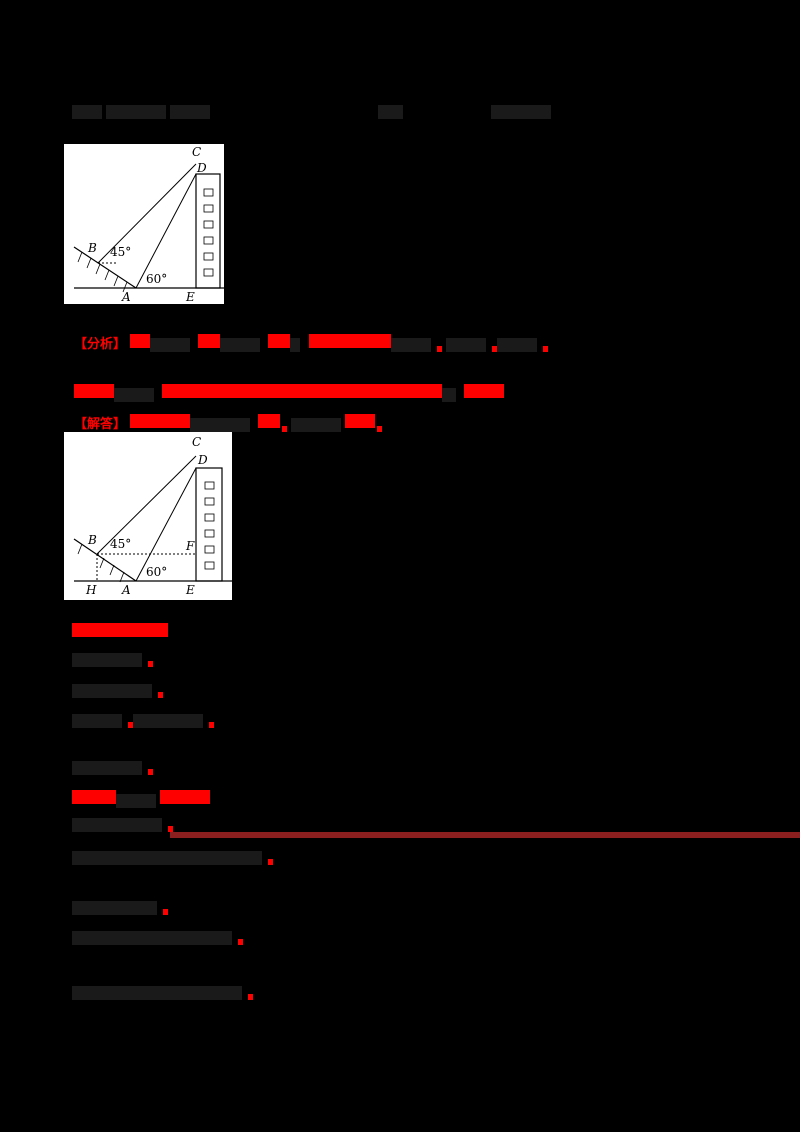  What do you see at coordinates (144, 224) in the screenshot?
I see `figure-1: C D B A E 45° 60°` at bounding box center [144, 224].